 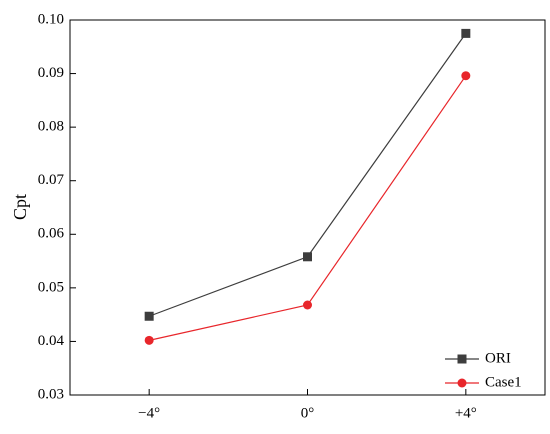 What do you see at coordinates (498, 358) in the screenshot?
I see `legend-label: ORI` at bounding box center [498, 358].